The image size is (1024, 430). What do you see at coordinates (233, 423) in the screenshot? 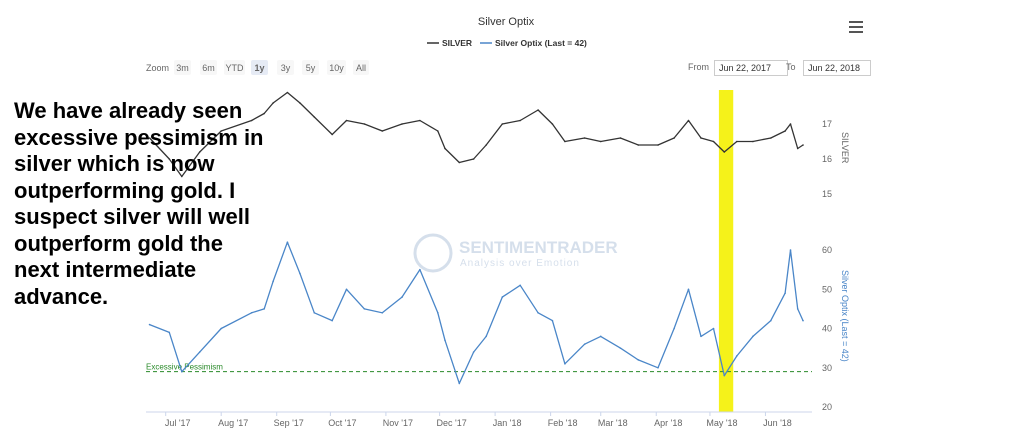
I see `x-tick-label: Aug '17` at bounding box center [233, 423].